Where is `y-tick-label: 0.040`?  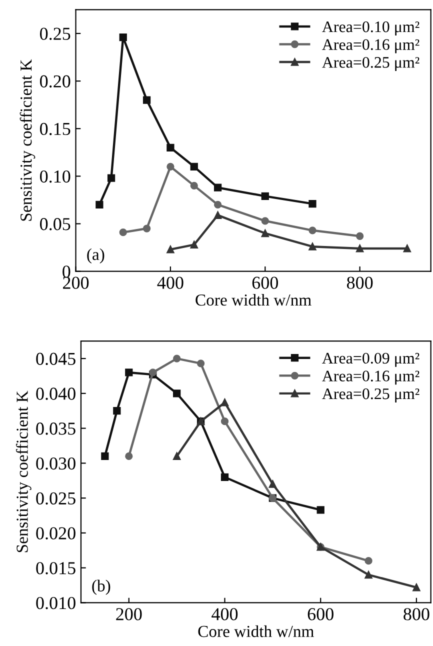
y-tick-label: 0.040 is located at coordinates (56, 394).